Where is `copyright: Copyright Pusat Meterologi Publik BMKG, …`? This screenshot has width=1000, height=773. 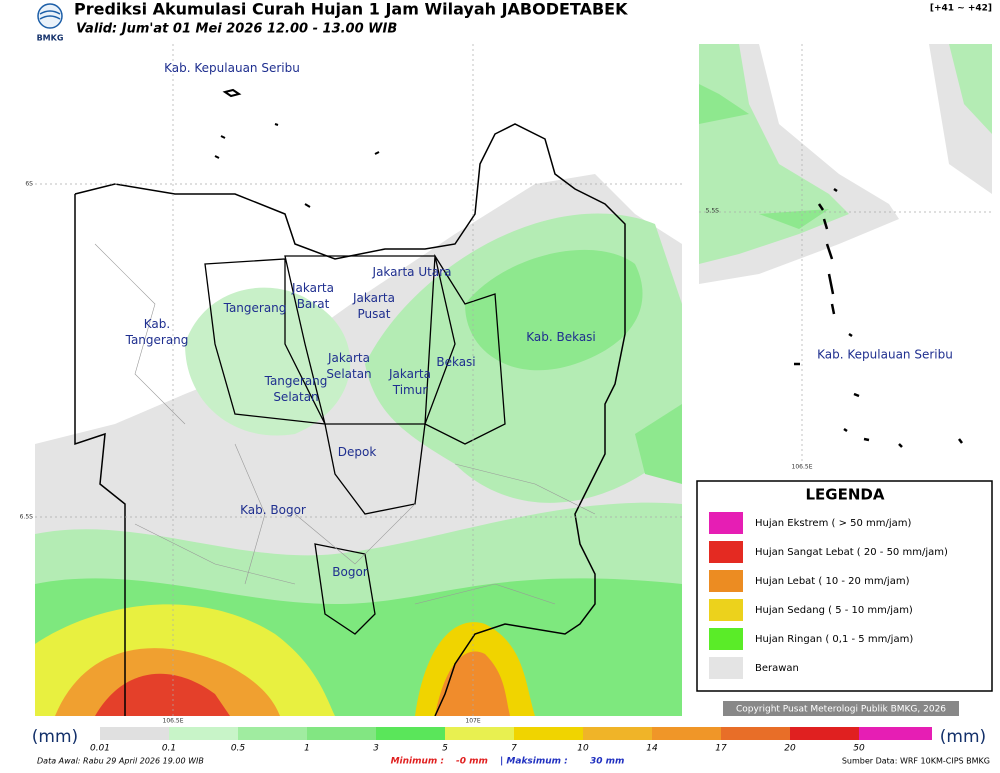
copyright: Copyright Pusat Meterologi Publik BMKG, … is located at coordinates (841, 710).